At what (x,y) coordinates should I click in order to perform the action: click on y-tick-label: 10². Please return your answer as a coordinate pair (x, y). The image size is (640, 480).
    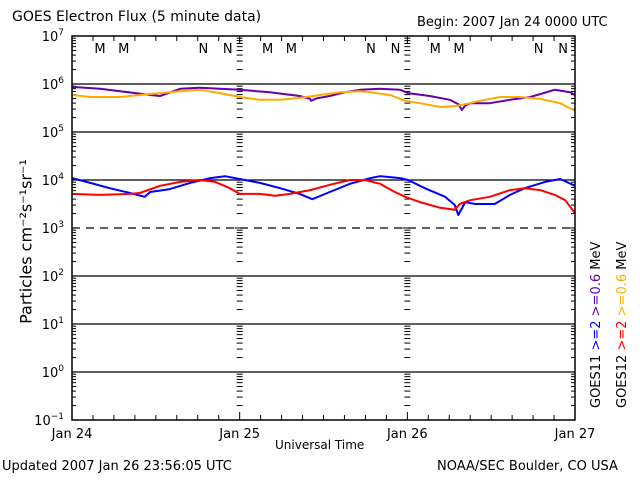
    Looking at the image, I should click on (53, 276).